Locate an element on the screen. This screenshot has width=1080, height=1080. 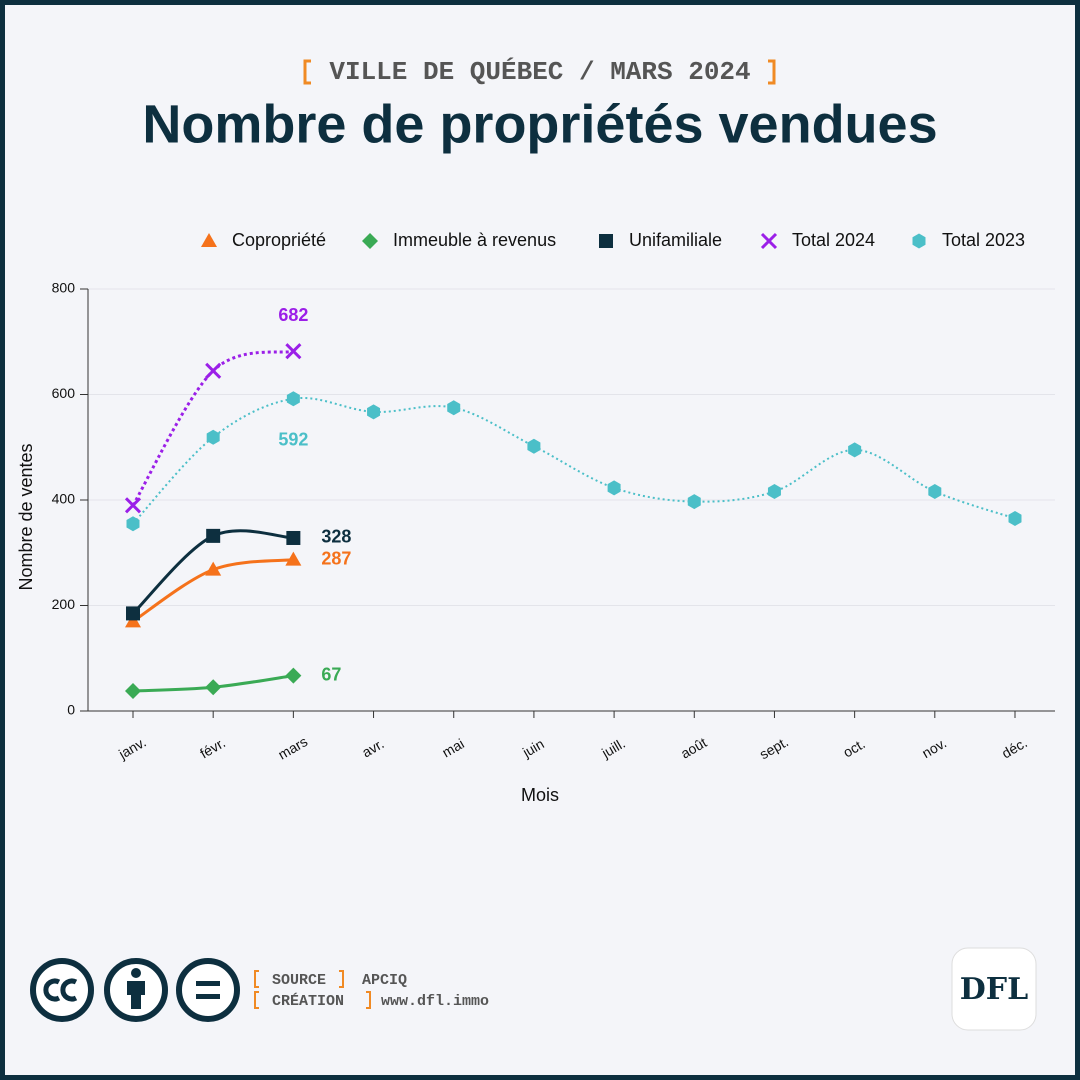
y-tick-label: 0 is located at coordinates (71, 710).